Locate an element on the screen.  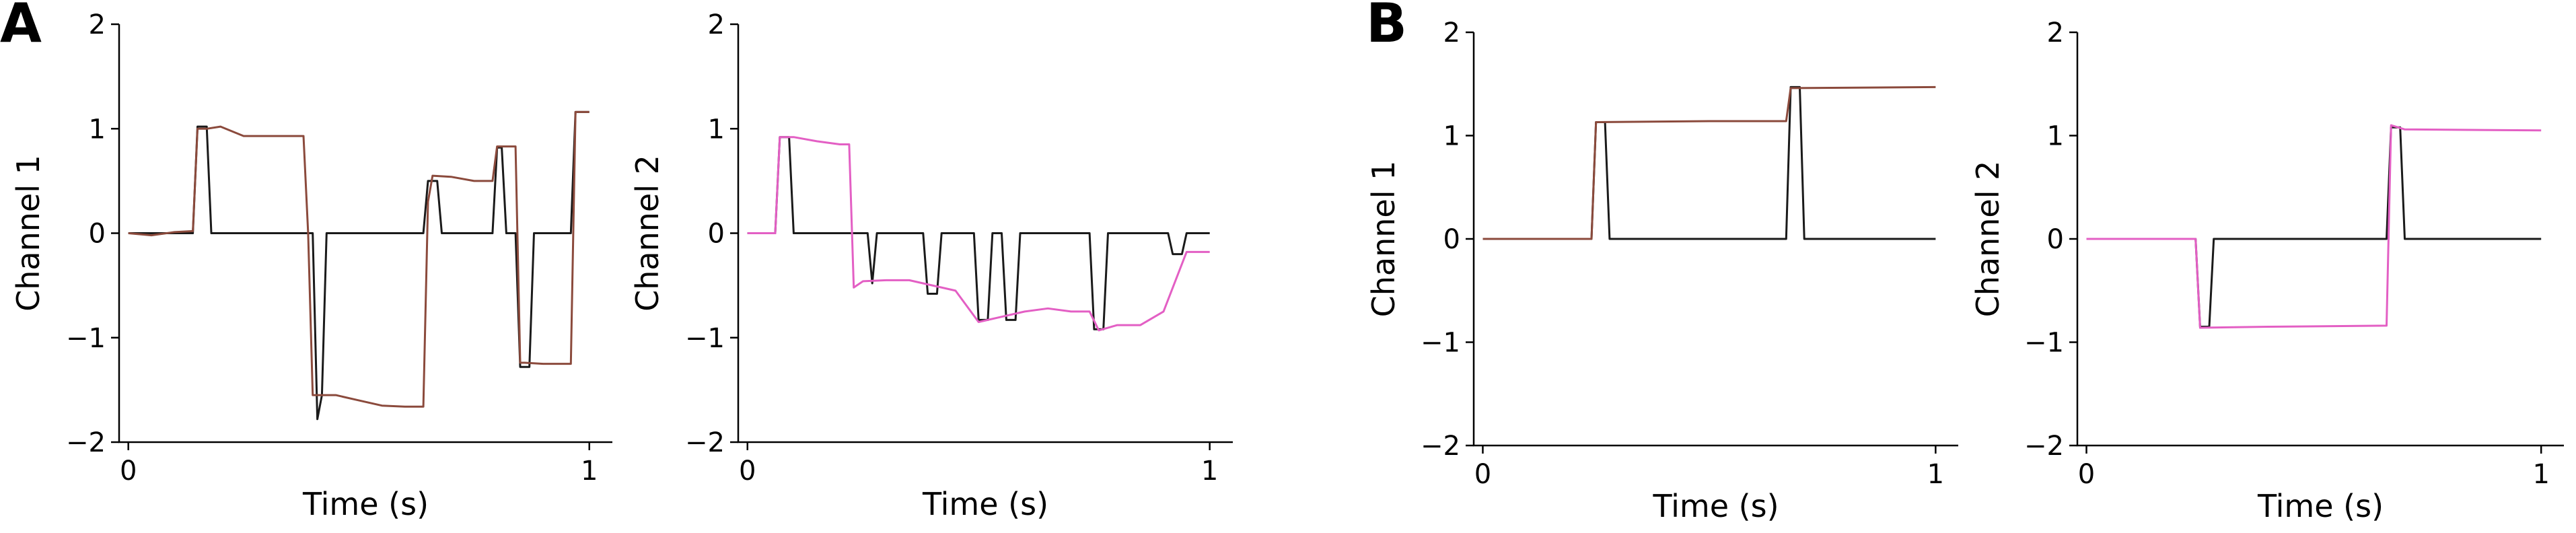
panel-label-b: B is located at coordinates (1386, 27).